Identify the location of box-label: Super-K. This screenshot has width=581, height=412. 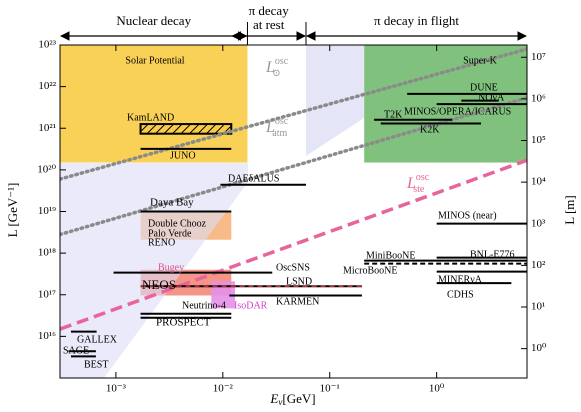
(480, 60).